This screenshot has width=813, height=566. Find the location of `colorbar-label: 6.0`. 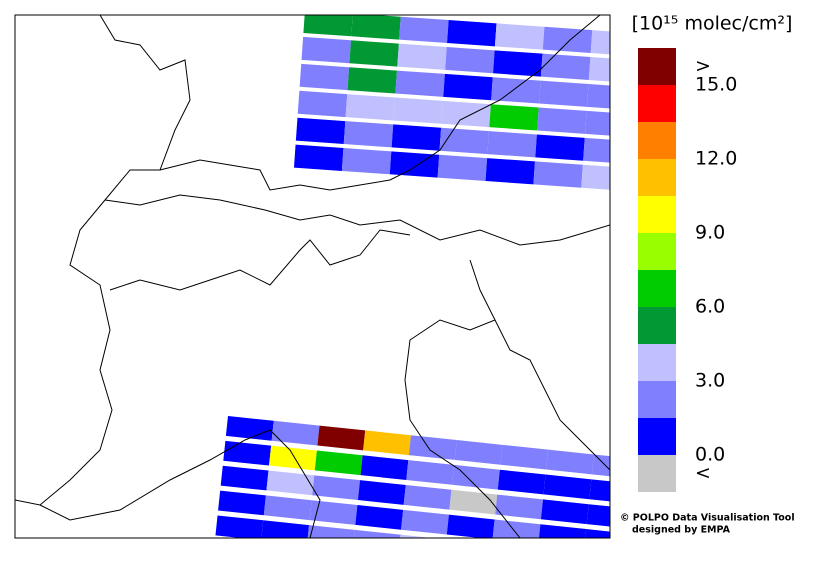

colorbar-label: 6.0 is located at coordinates (710, 307).